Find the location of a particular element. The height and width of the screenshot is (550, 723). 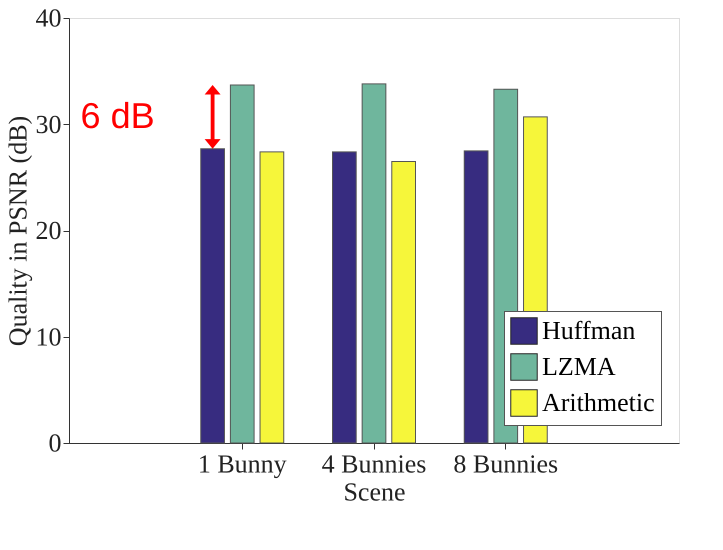

legend-label: LZMA is located at coordinates (579, 366).